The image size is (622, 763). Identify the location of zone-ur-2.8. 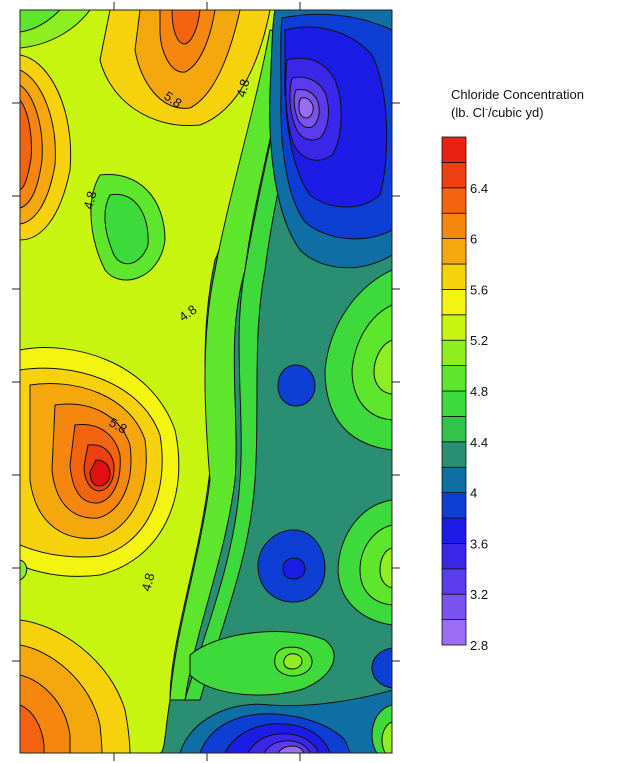
(306, 108).